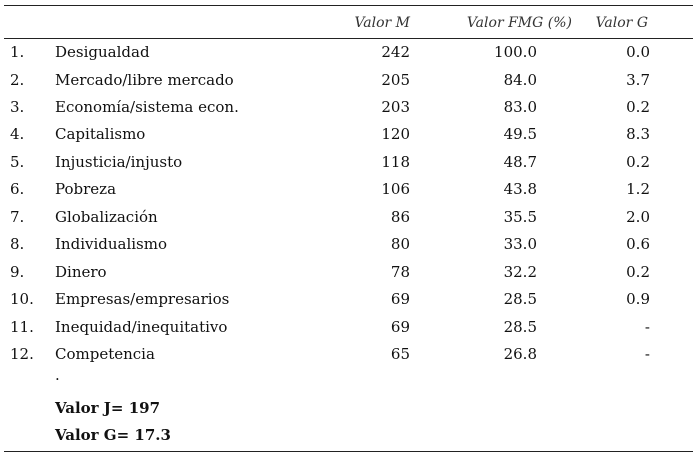 This screenshot has width=700, height=460. What do you see at coordinates (520, 354) in the screenshot?
I see `row-valor-fmg: 26.8` at bounding box center [520, 354].